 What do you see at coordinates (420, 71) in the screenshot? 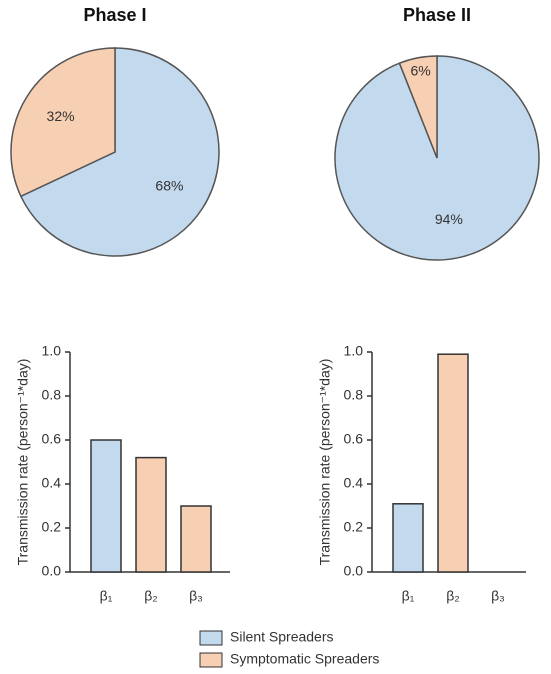
I see `slice-label: 6%` at bounding box center [420, 71].